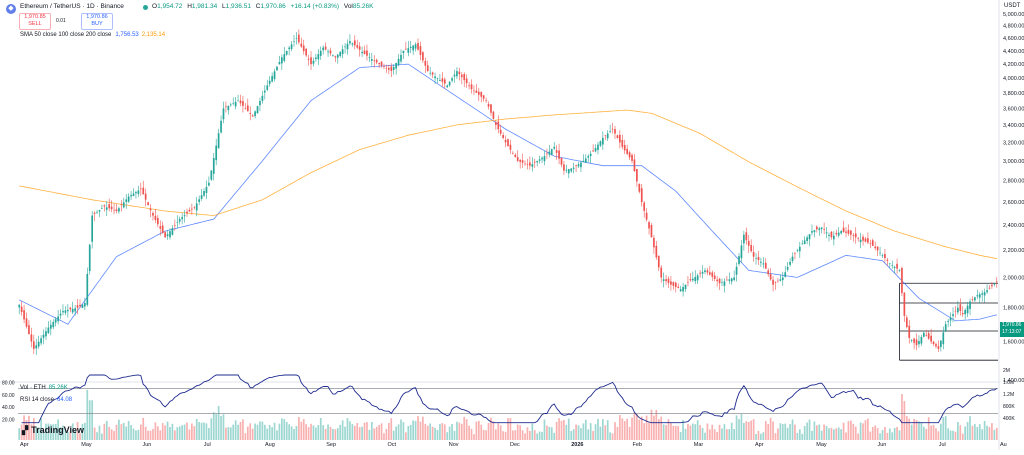 The width and height of the screenshot is (1024, 455). What do you see at coordinates (155, 6) in the screenshot?
I see `ohlc-open-key: O` at bounding box center [155, 6].